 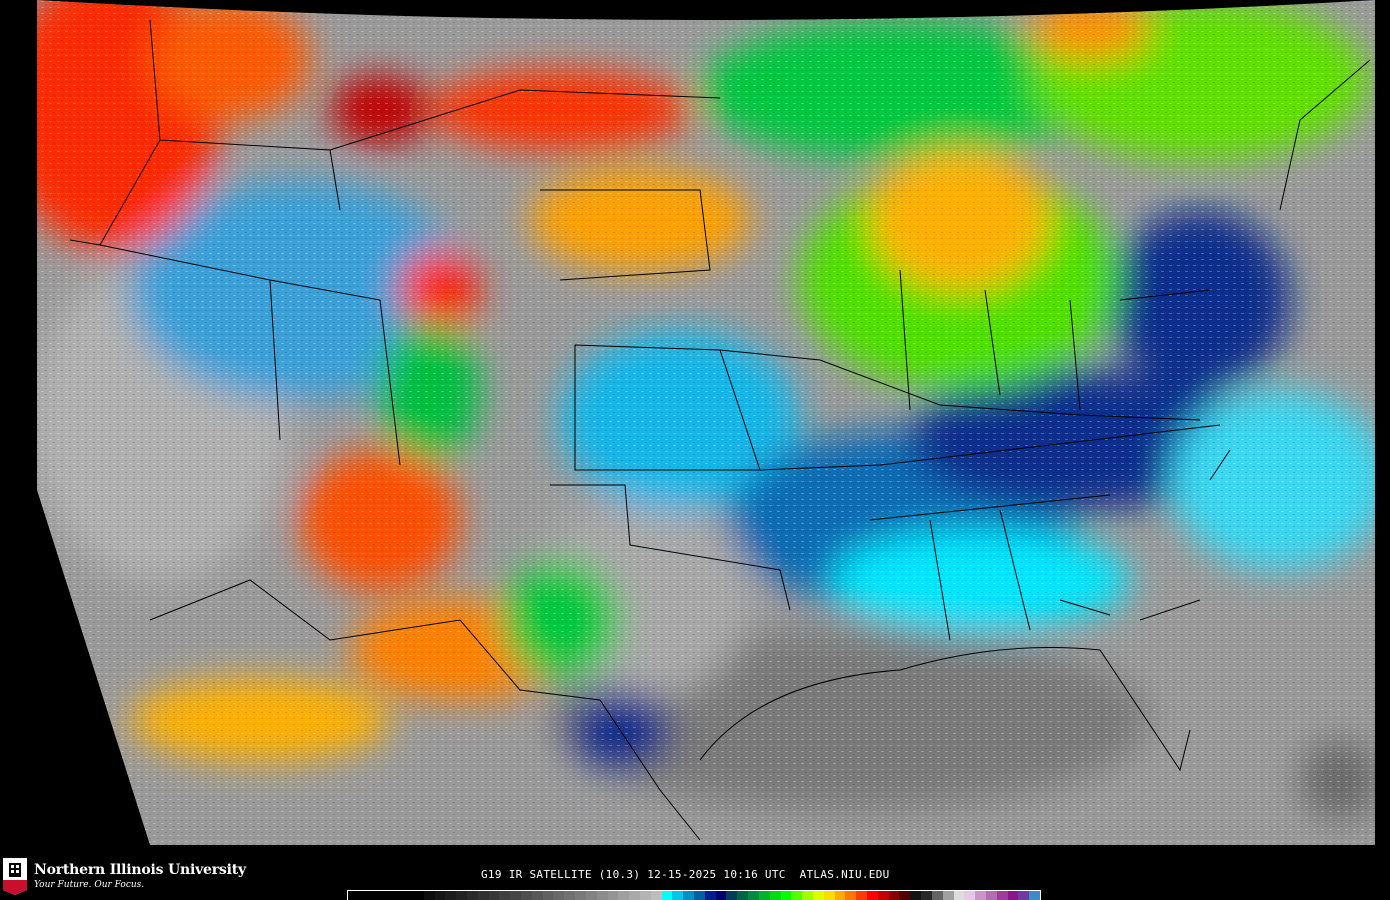 I want to click on date: 12-15-2025, so click(x=682, y=874).